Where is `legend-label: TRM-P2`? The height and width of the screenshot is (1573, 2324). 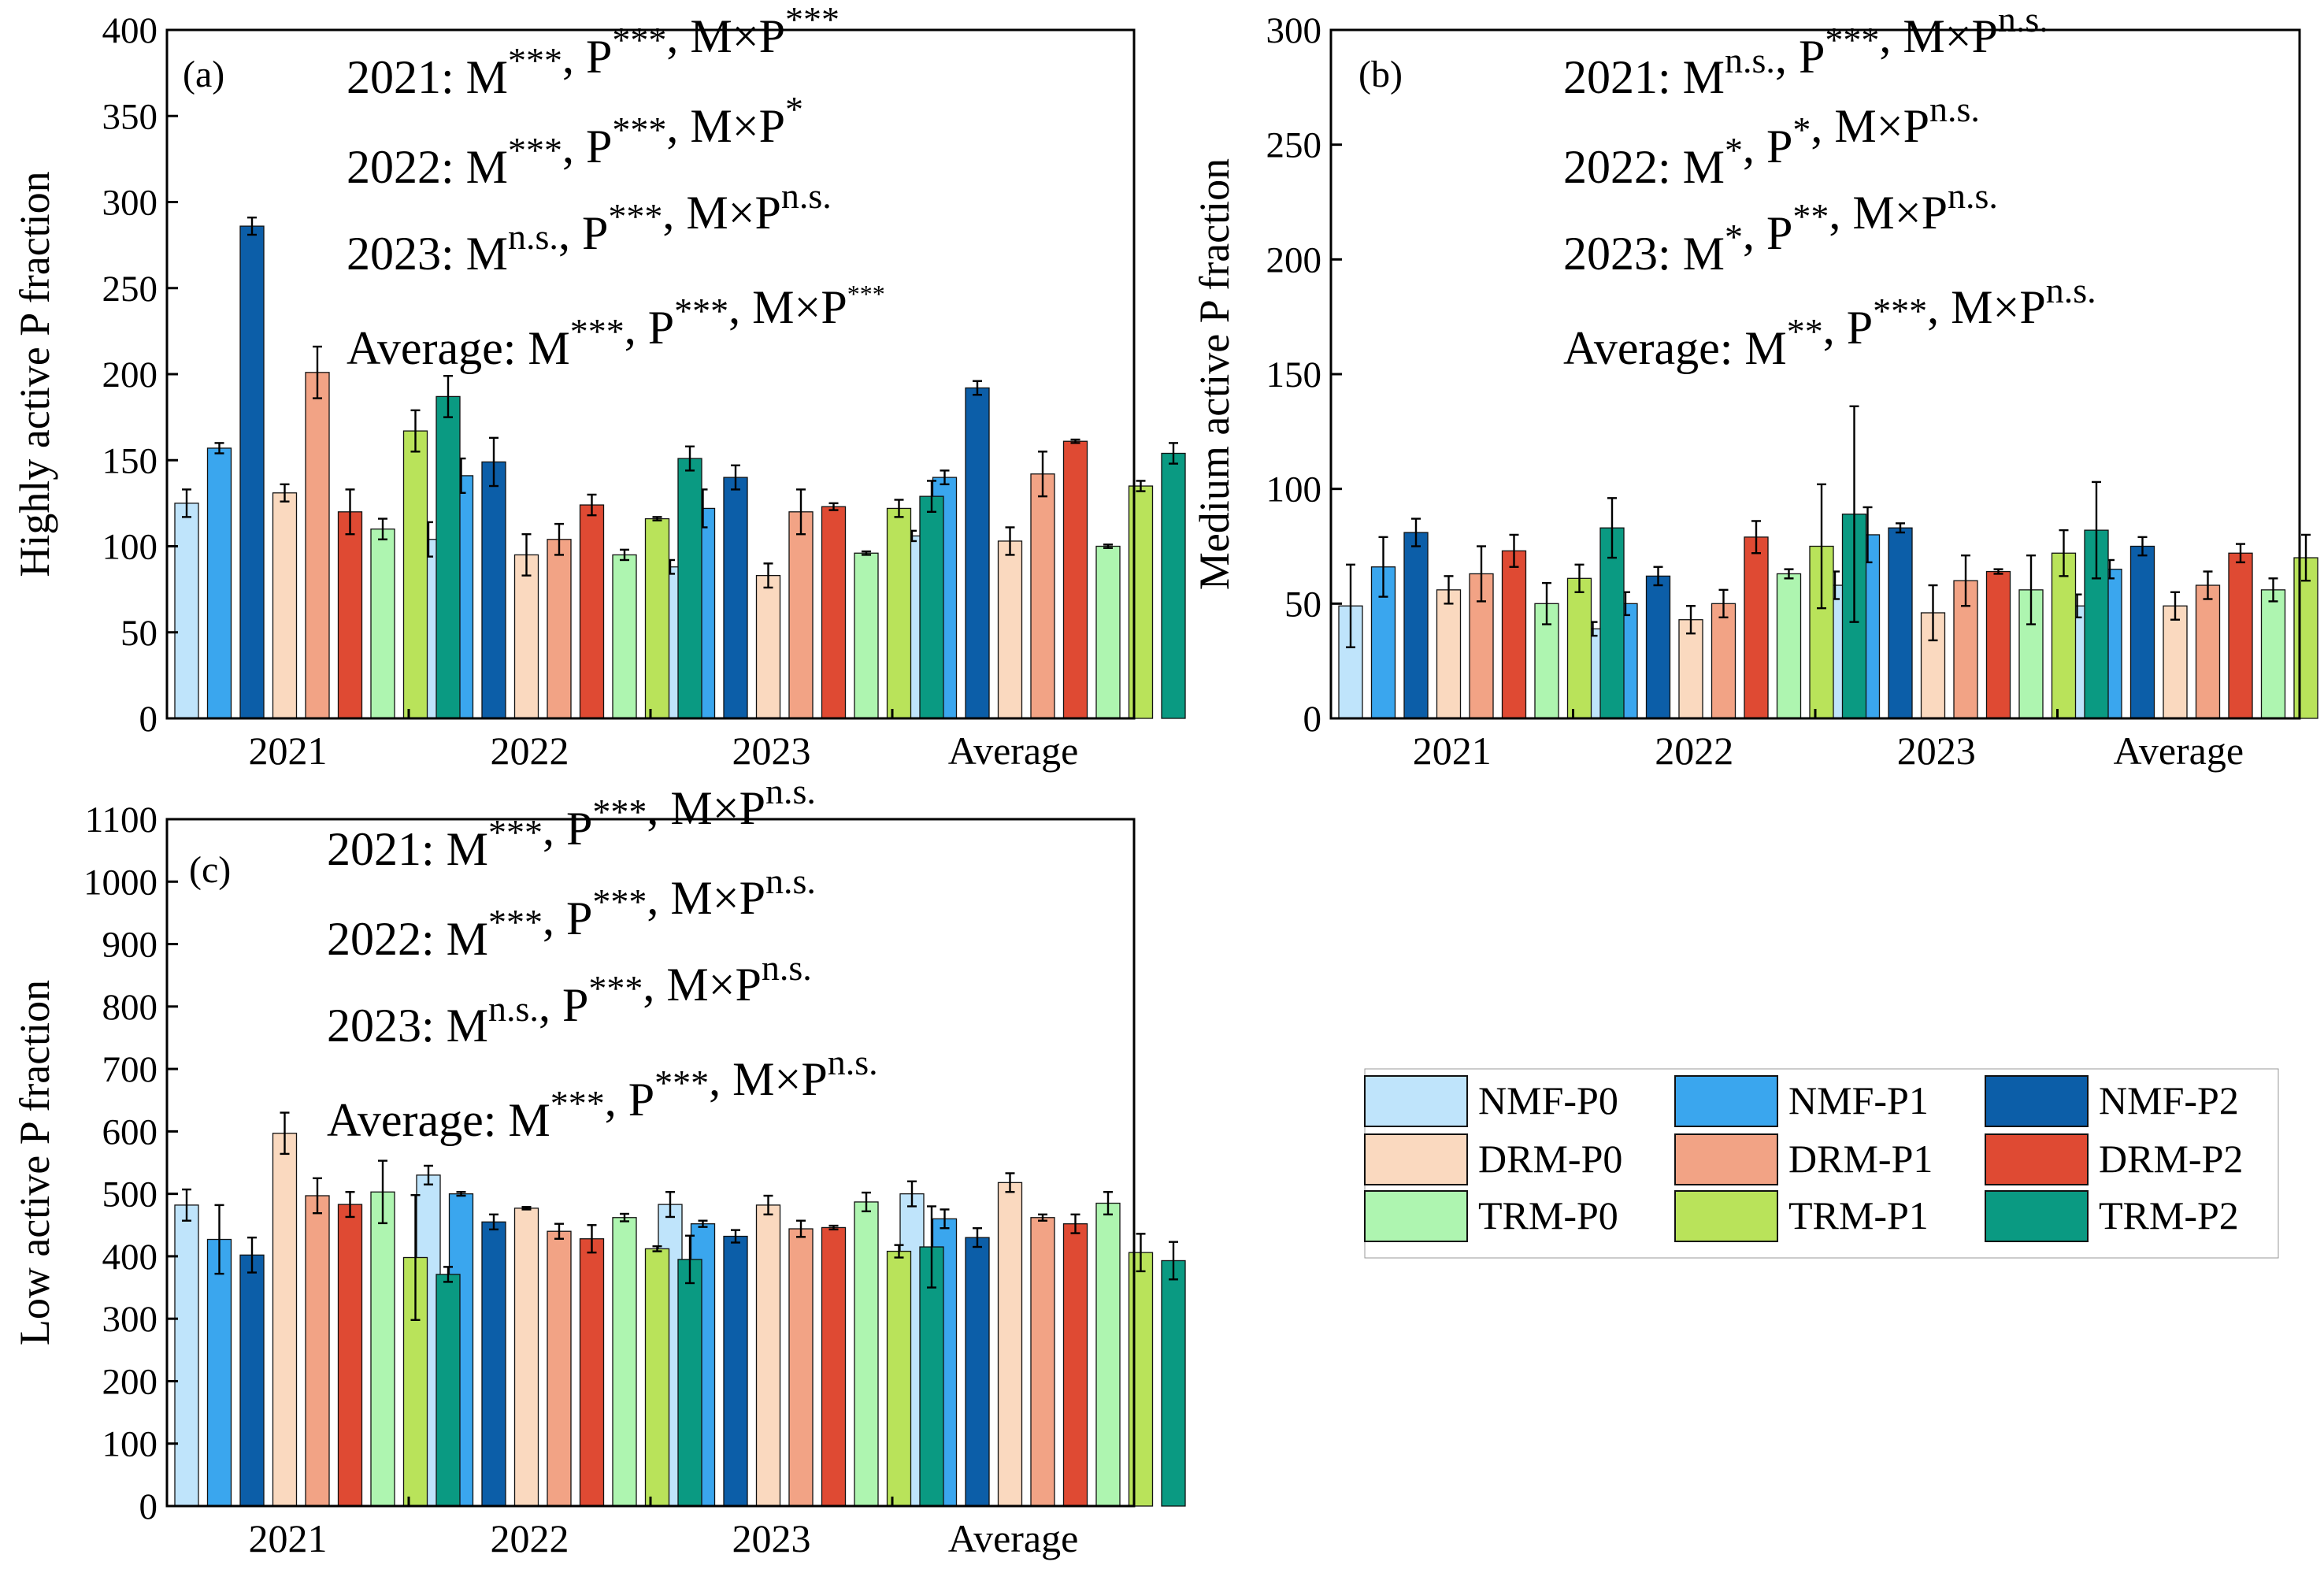 legend-label: TRM-P2 is located at coordinates (2169, 1215).